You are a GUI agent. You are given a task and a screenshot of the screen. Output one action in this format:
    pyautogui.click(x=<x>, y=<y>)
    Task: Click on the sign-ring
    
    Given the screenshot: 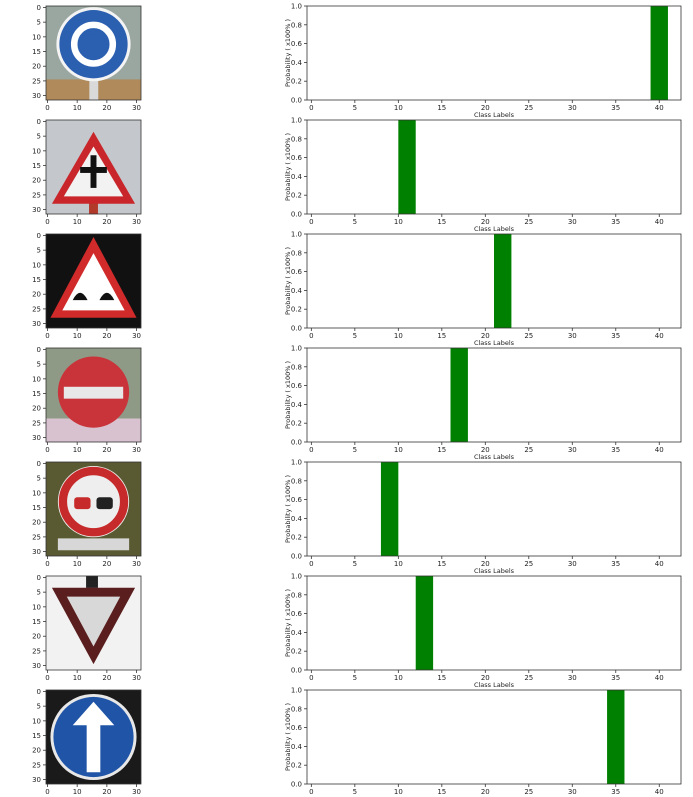 What is the action you would take?
    pyautogui.click(x=93, y=501)
    